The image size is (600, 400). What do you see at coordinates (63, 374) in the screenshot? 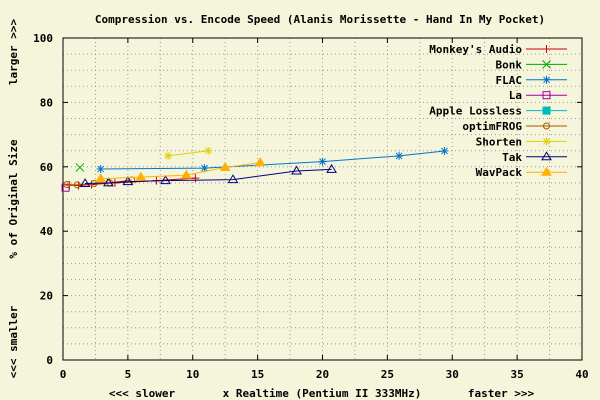
I see `x-tick-label: 0` at bounding box center [63, 374].